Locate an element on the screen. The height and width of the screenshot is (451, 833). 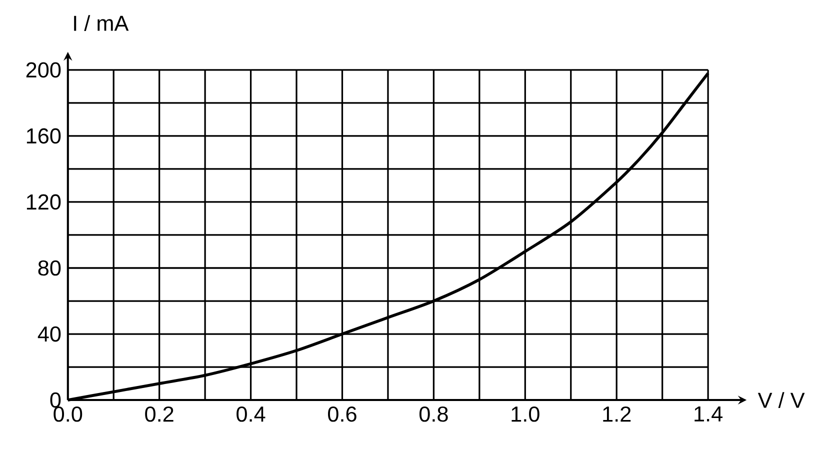
x-axis-title: V / V is located at coordinates (781, 400).